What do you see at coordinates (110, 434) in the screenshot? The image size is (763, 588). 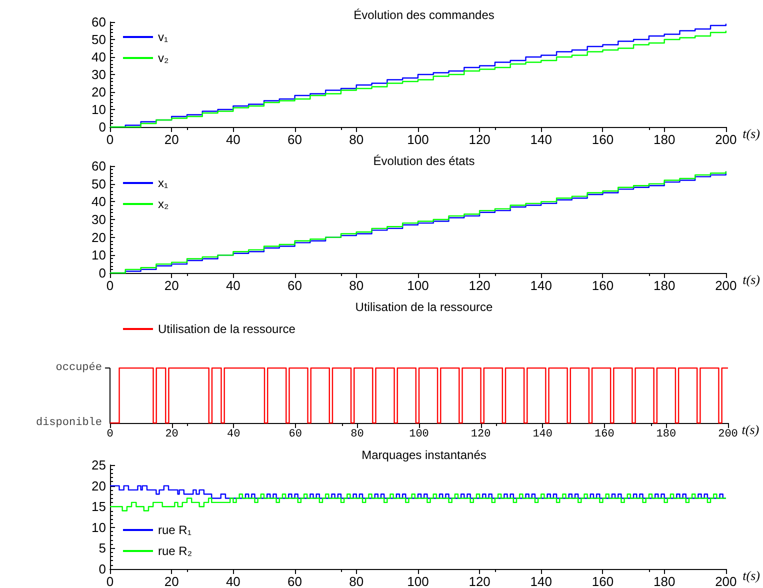 I see `x-tick-label: 0` at bounding box center [110, 434].